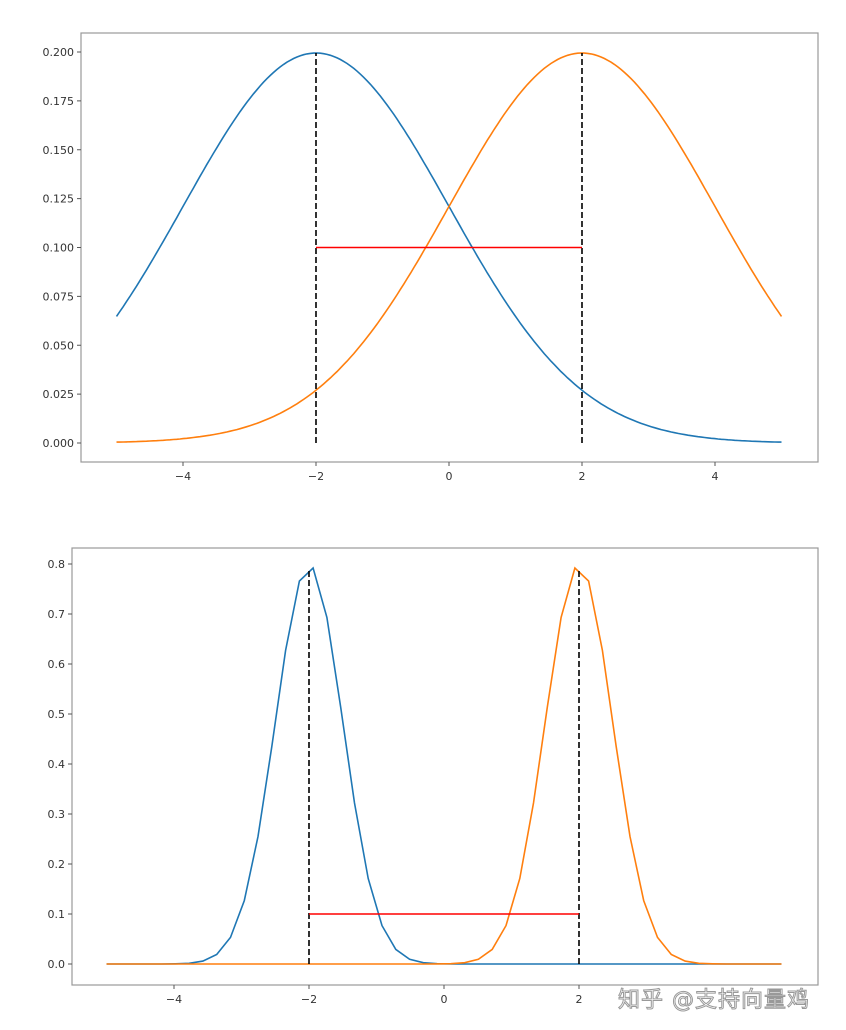 The height and width of the screenshot is (1030, 846). Describe the element at coordinates (715, 476) in the screenshot. I see `x-tick-label: 4` at that location.